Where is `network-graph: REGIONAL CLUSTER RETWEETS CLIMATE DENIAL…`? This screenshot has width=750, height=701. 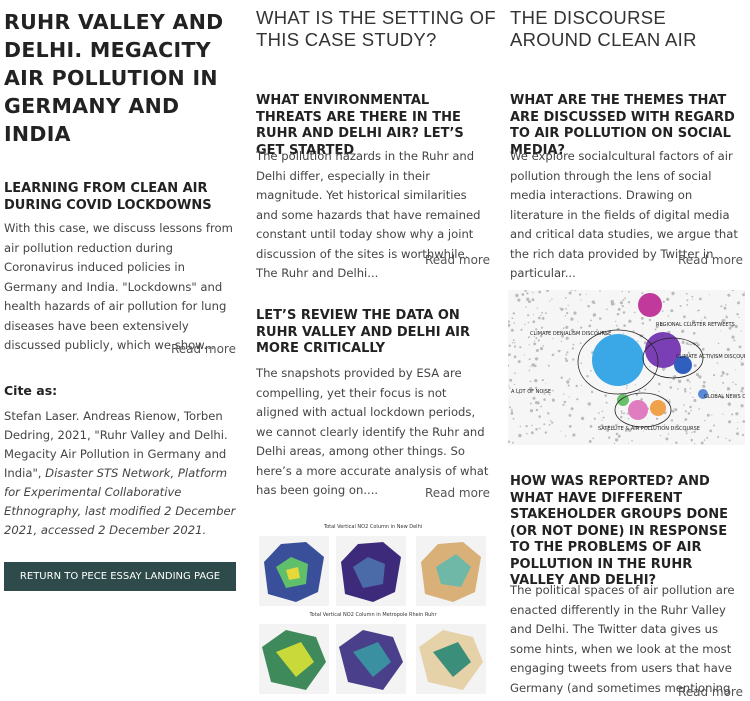 network-graph: REGIONAL CLUSTER RETWEETS CLIMATE DENIAL… is located at coordinates (626, 367).